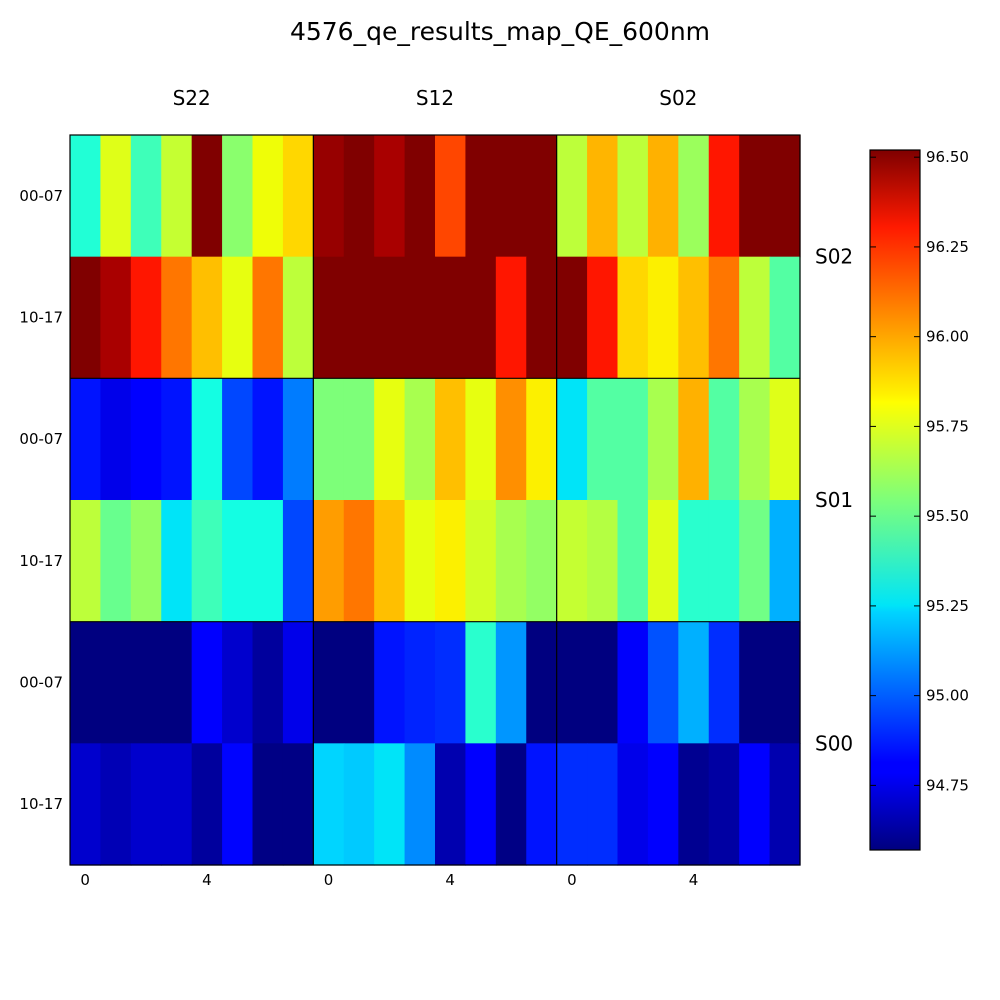 Image resolution: width=1000 pixels, height=1000 pixels. What do you see at coordinates (694, 880) in the screenshot?
I see `x-tick-label: 4` at bounding box center [694, 880].